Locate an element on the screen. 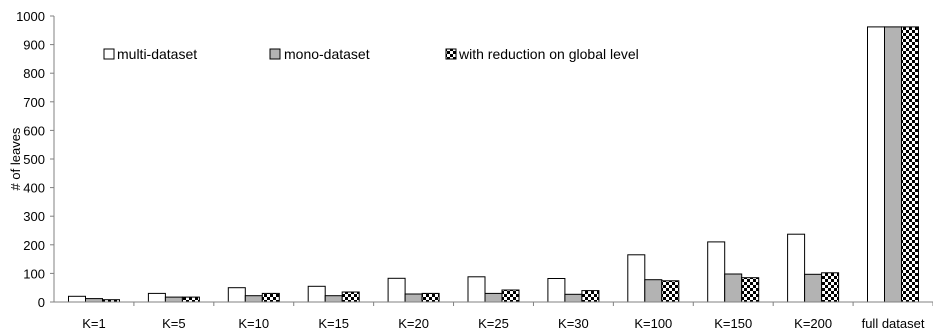 The height and width of the screenshot is (334, 933). legend-swatch-mono-dataset is located at coordinates (275, 54).